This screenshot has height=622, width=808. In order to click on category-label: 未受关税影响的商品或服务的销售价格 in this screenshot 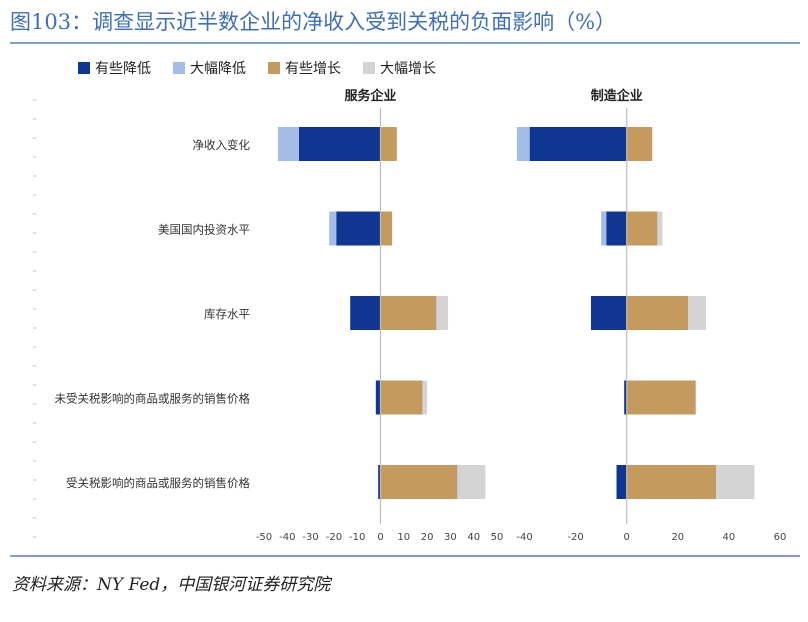, I will do `click(153, 399)`.